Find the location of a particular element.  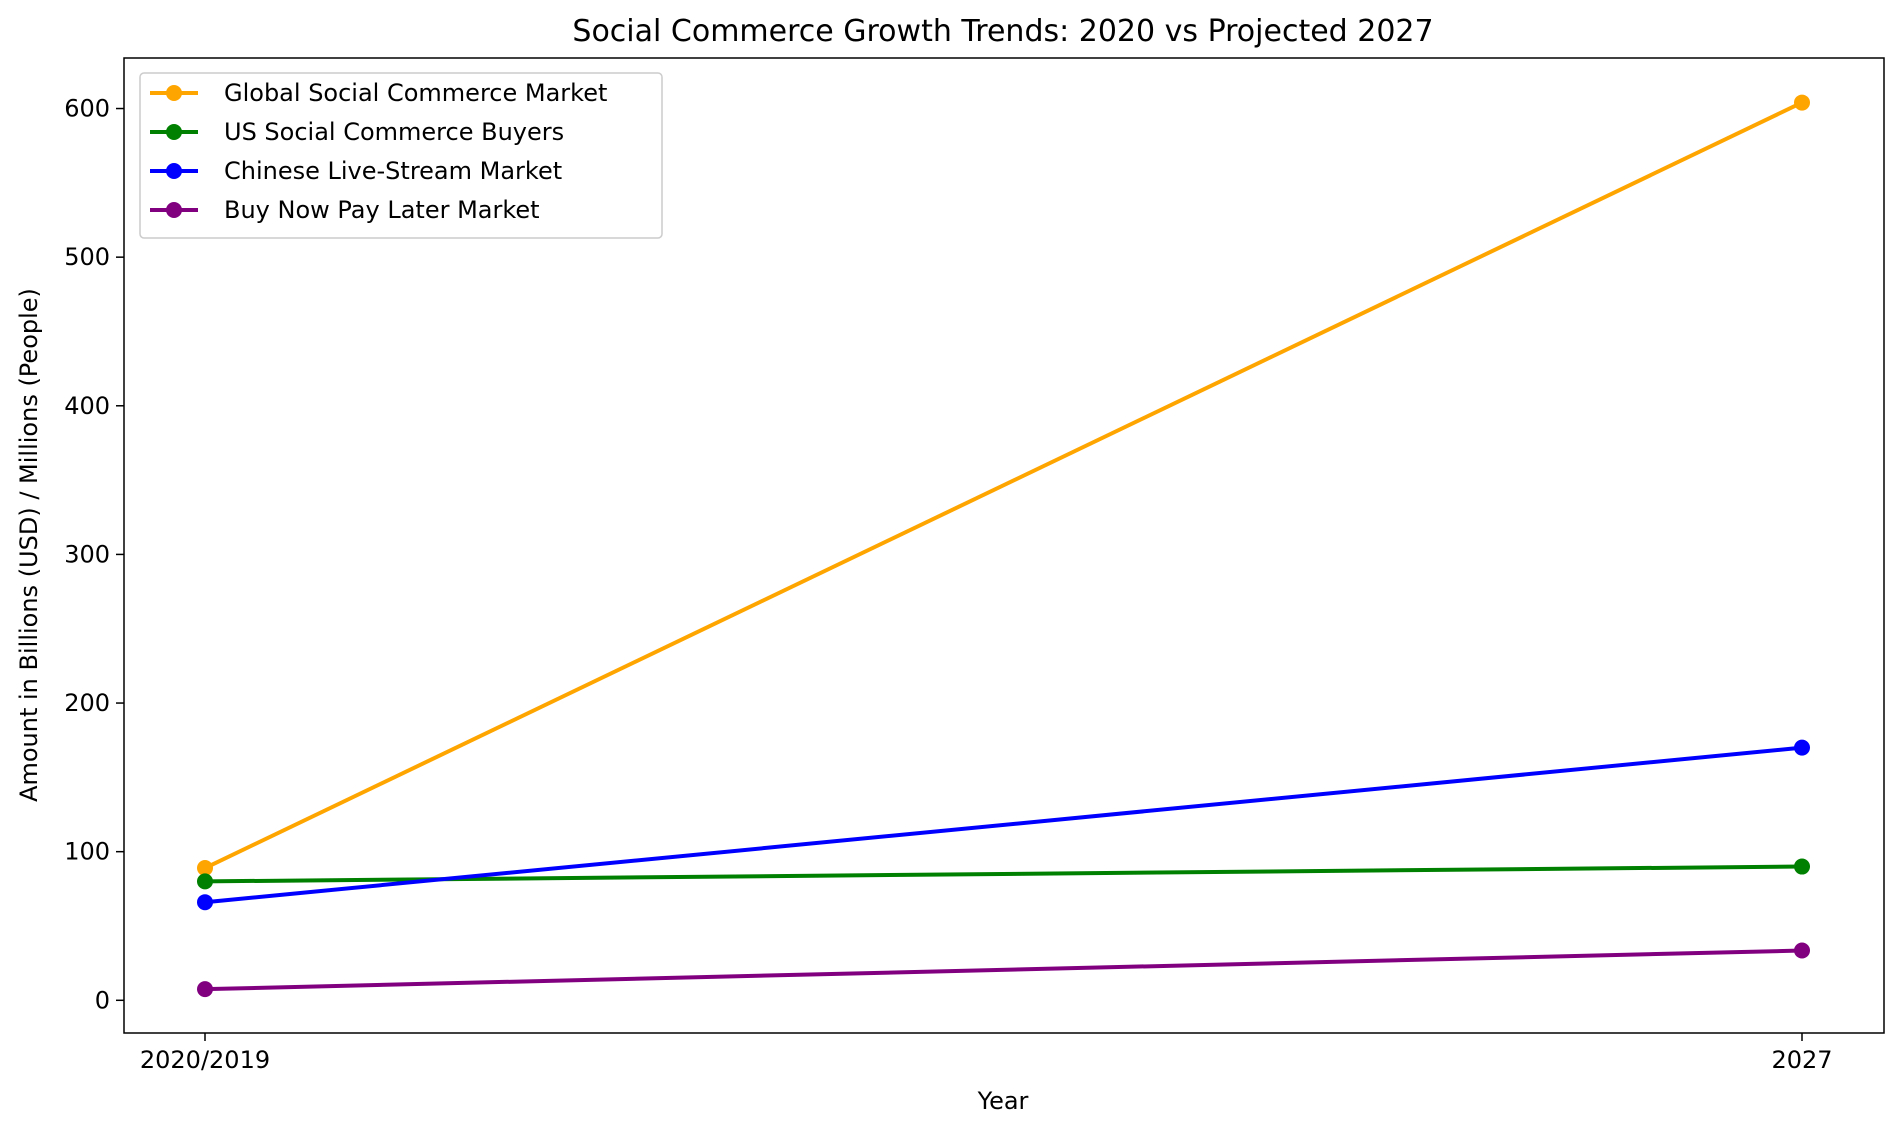

legend-label: US Social Commerce Buyers is located at coordinates (394, 132).